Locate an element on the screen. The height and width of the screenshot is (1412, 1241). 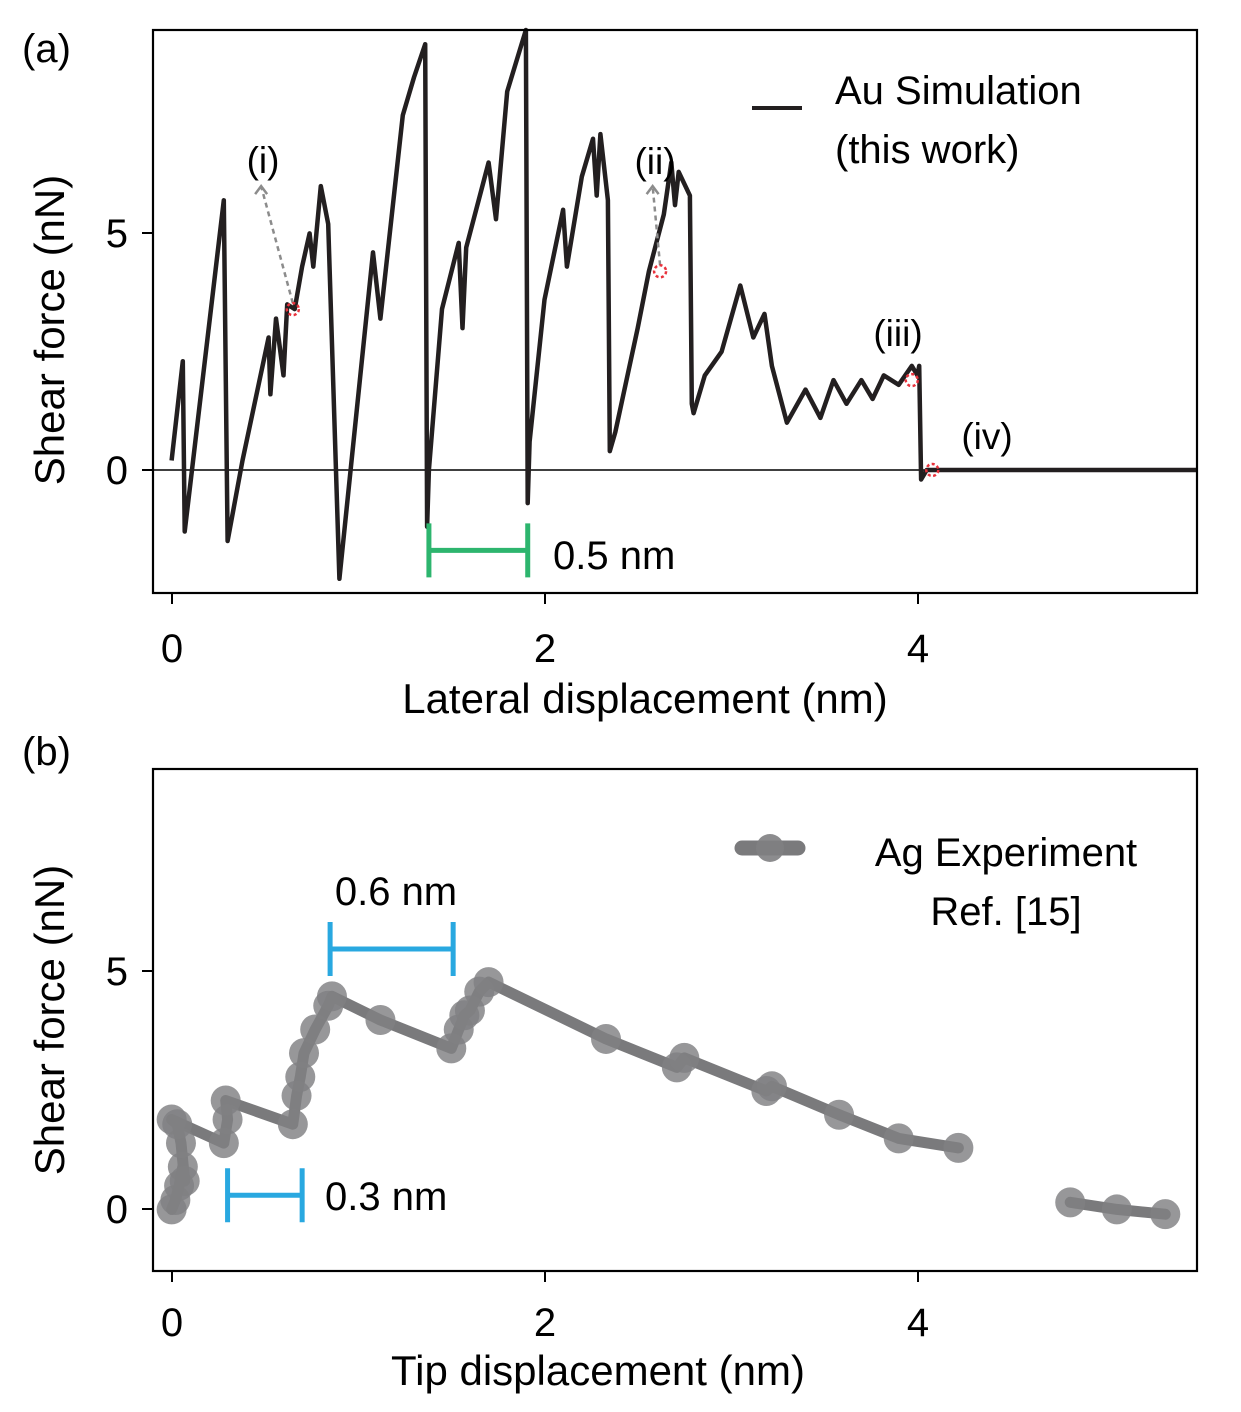
panel-a-label: (a) is located at coordinates (46, 49).